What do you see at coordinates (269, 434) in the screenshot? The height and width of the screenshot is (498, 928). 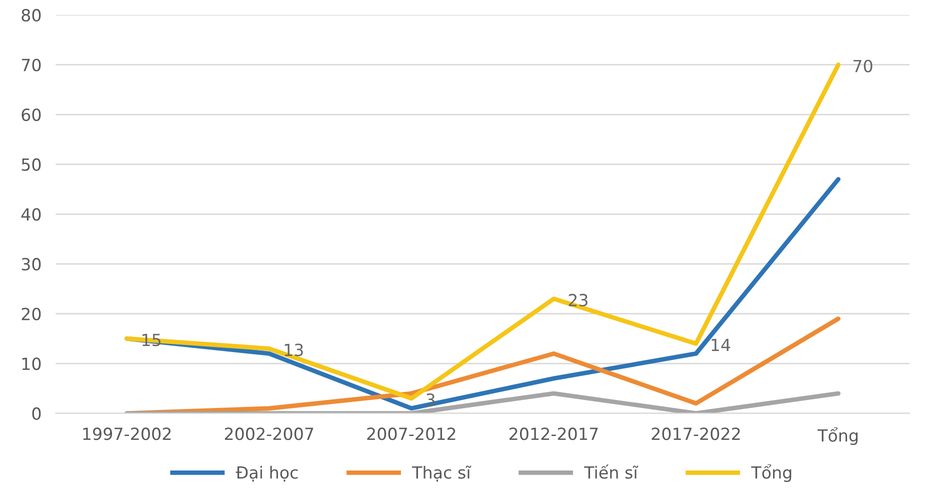 I see `x-tick-label: 2002-2007` at bounding box center [269, 434].